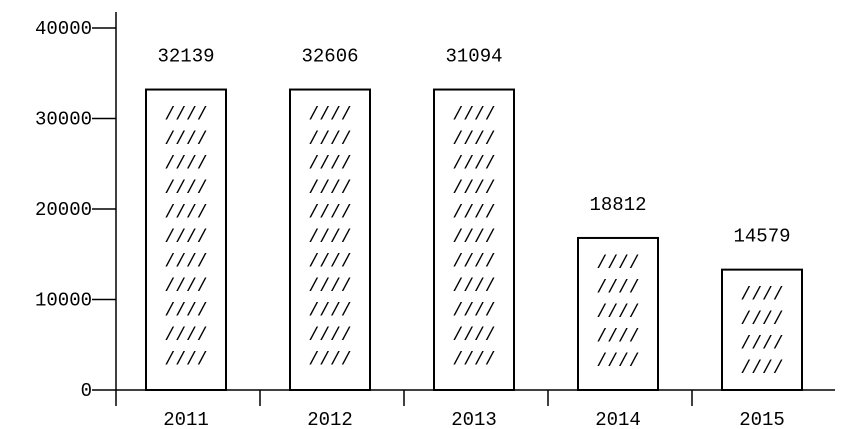  I want to click on data-label: 18812, so click(617, 205).